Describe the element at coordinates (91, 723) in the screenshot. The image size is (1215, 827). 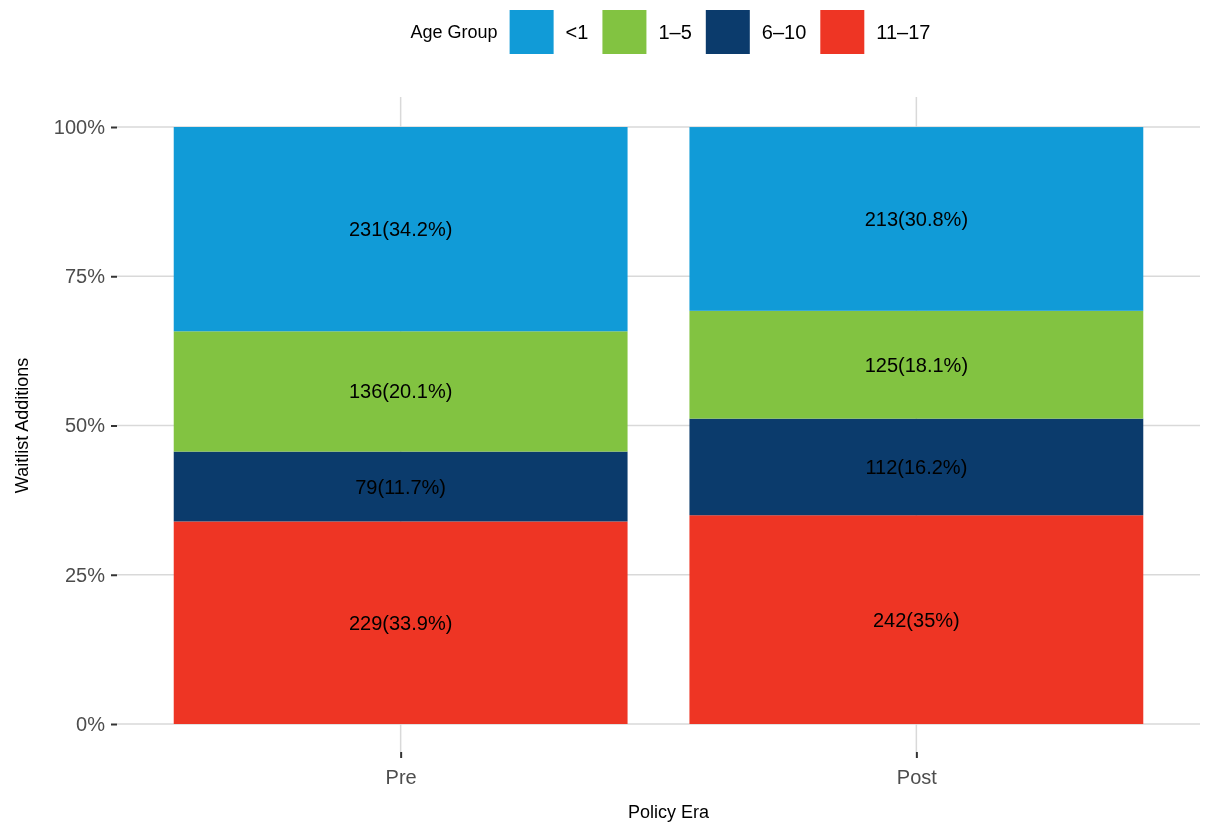
I see `y-tick-label: 0%` at that location.